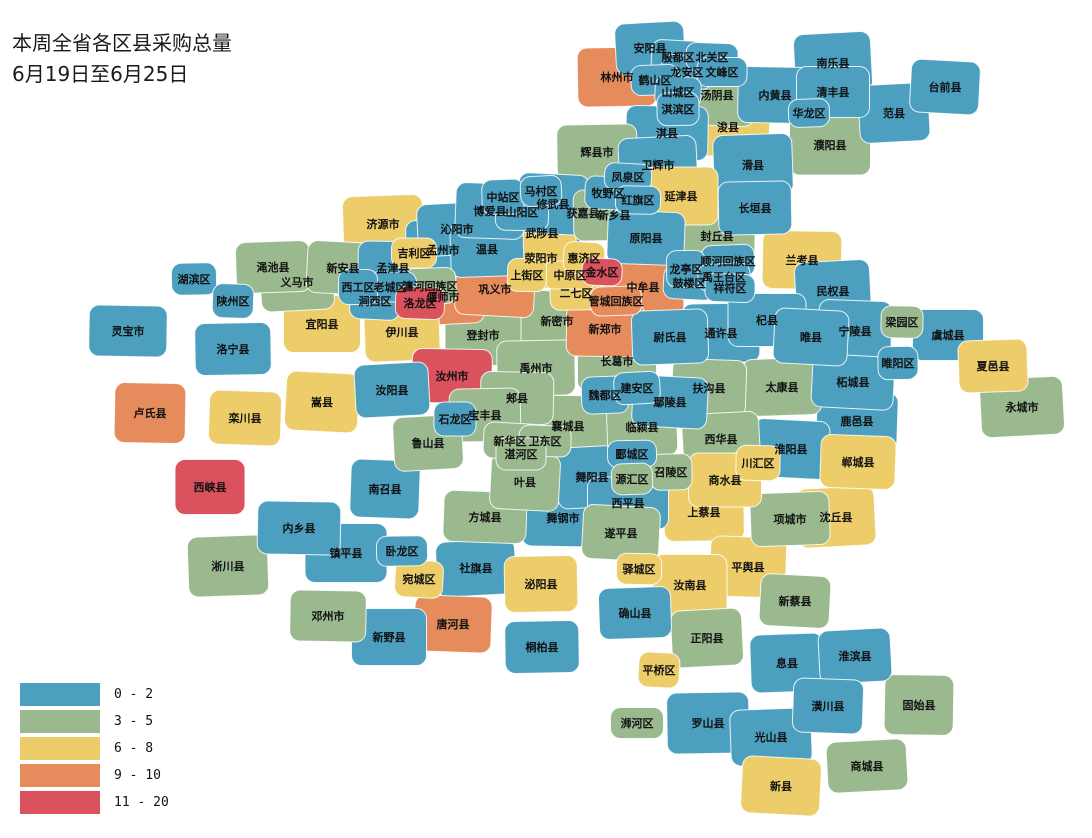  Describe the element at coordinates (828, 706) in the screenshot. I see `map-region-潢川县` at that location.